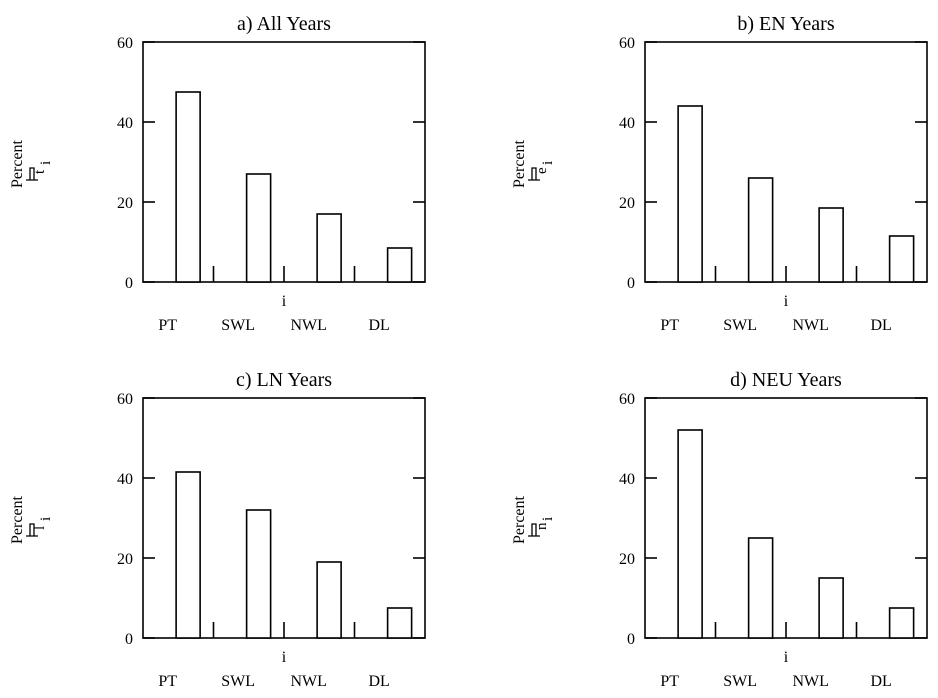  I want to click on y-symbol-letter: l, so click(40, 528).